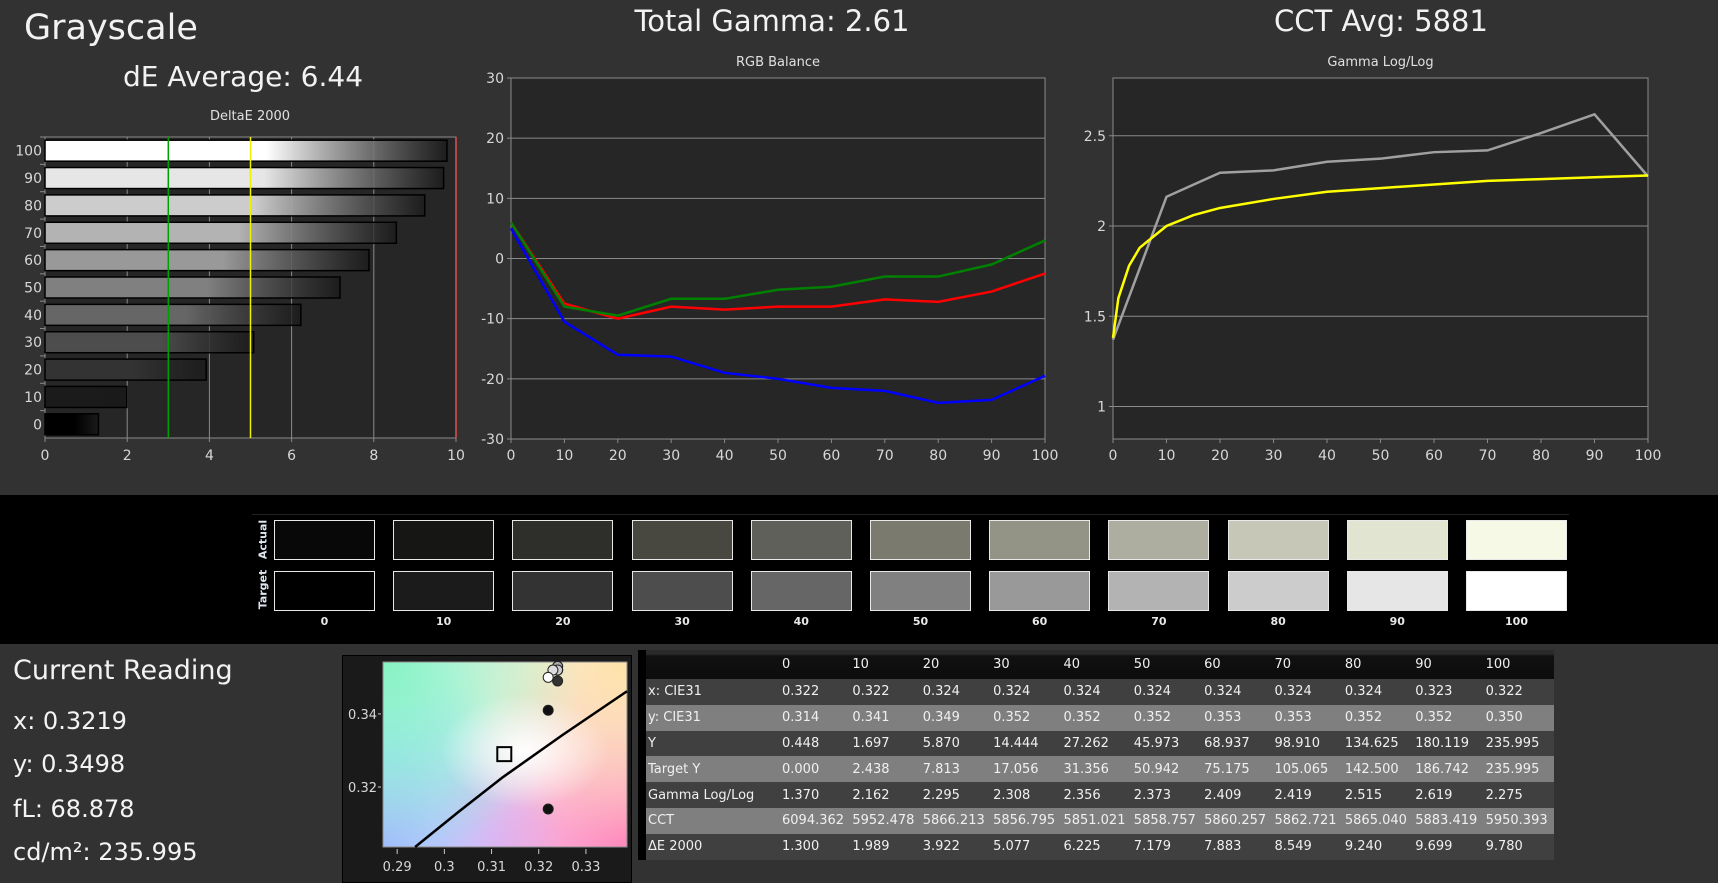  Describe the element at coordinates (33, 289) in the screenshot. I see `y-tick-label: 50` at that location.